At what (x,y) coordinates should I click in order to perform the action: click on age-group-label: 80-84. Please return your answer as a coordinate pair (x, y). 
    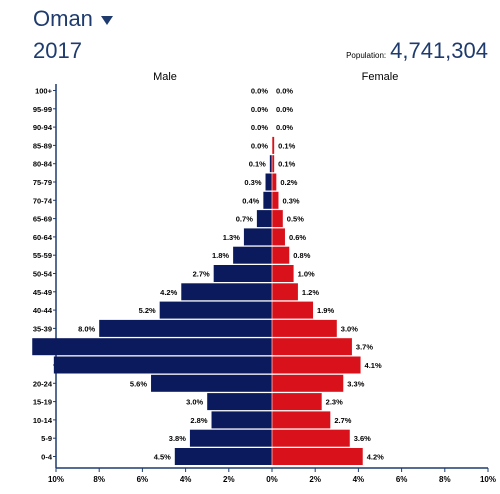
    Looking at the image, I should click on (43, 164).